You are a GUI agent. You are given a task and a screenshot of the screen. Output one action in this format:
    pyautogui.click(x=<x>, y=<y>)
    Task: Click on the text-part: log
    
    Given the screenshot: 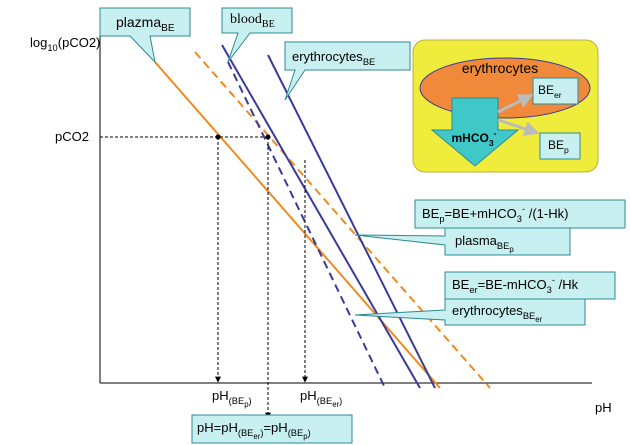 What is the action you would take?
    pyautogui.click(x=38, y=42)
    